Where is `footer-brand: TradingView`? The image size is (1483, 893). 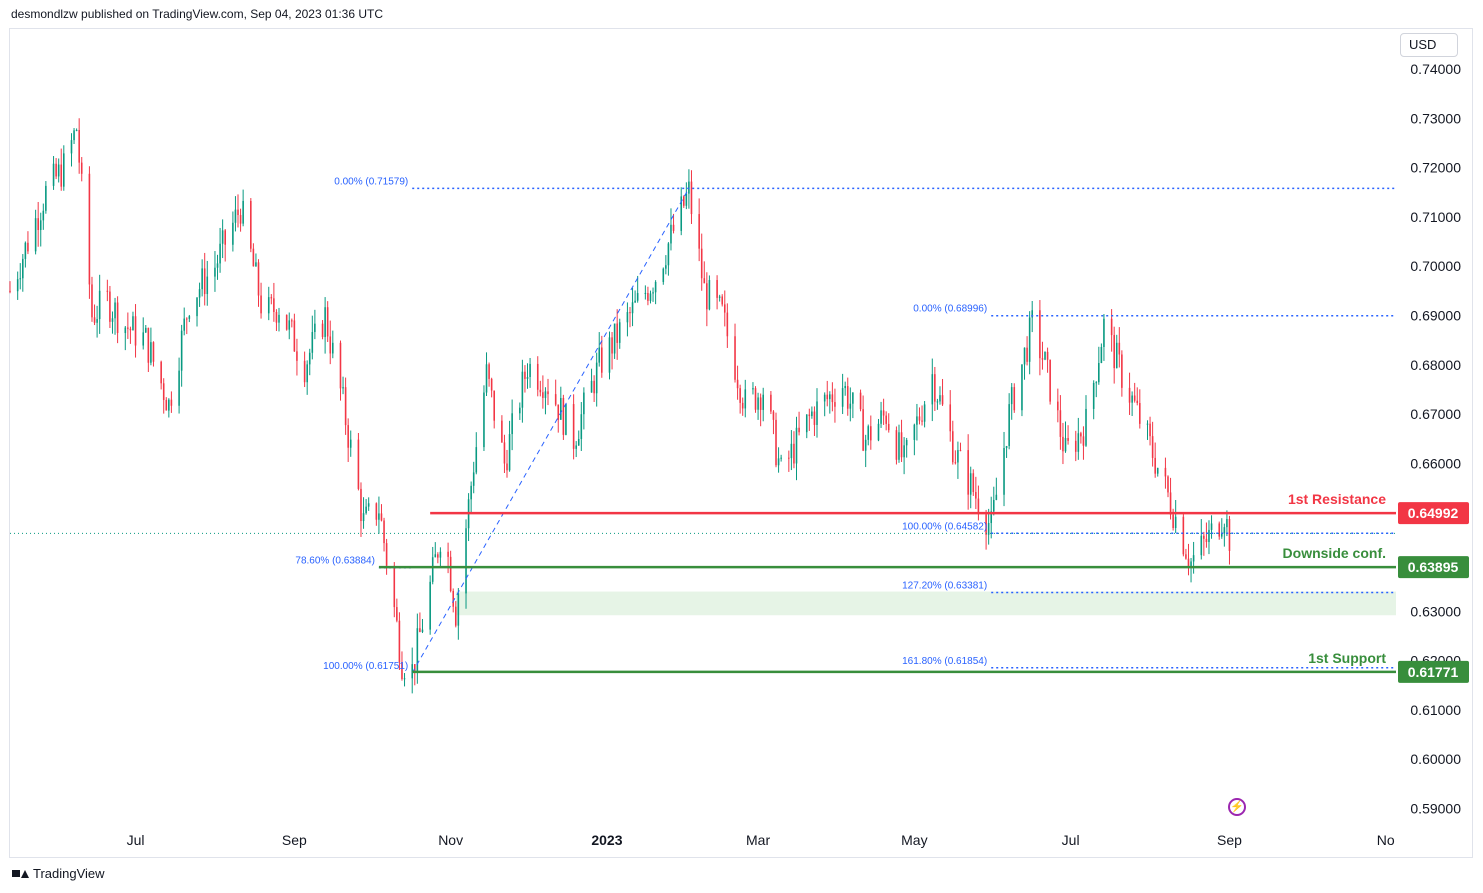 footer-brand: TradingView is located at coordinates (58, 873).